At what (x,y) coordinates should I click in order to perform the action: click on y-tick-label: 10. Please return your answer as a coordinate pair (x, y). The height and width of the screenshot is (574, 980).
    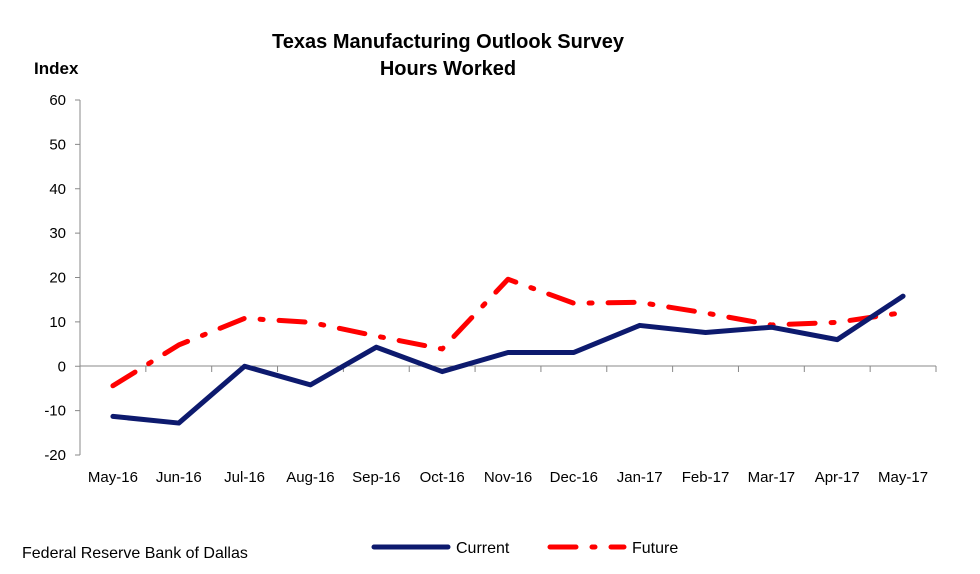
    Looking at the image, I should click on (57, 322).